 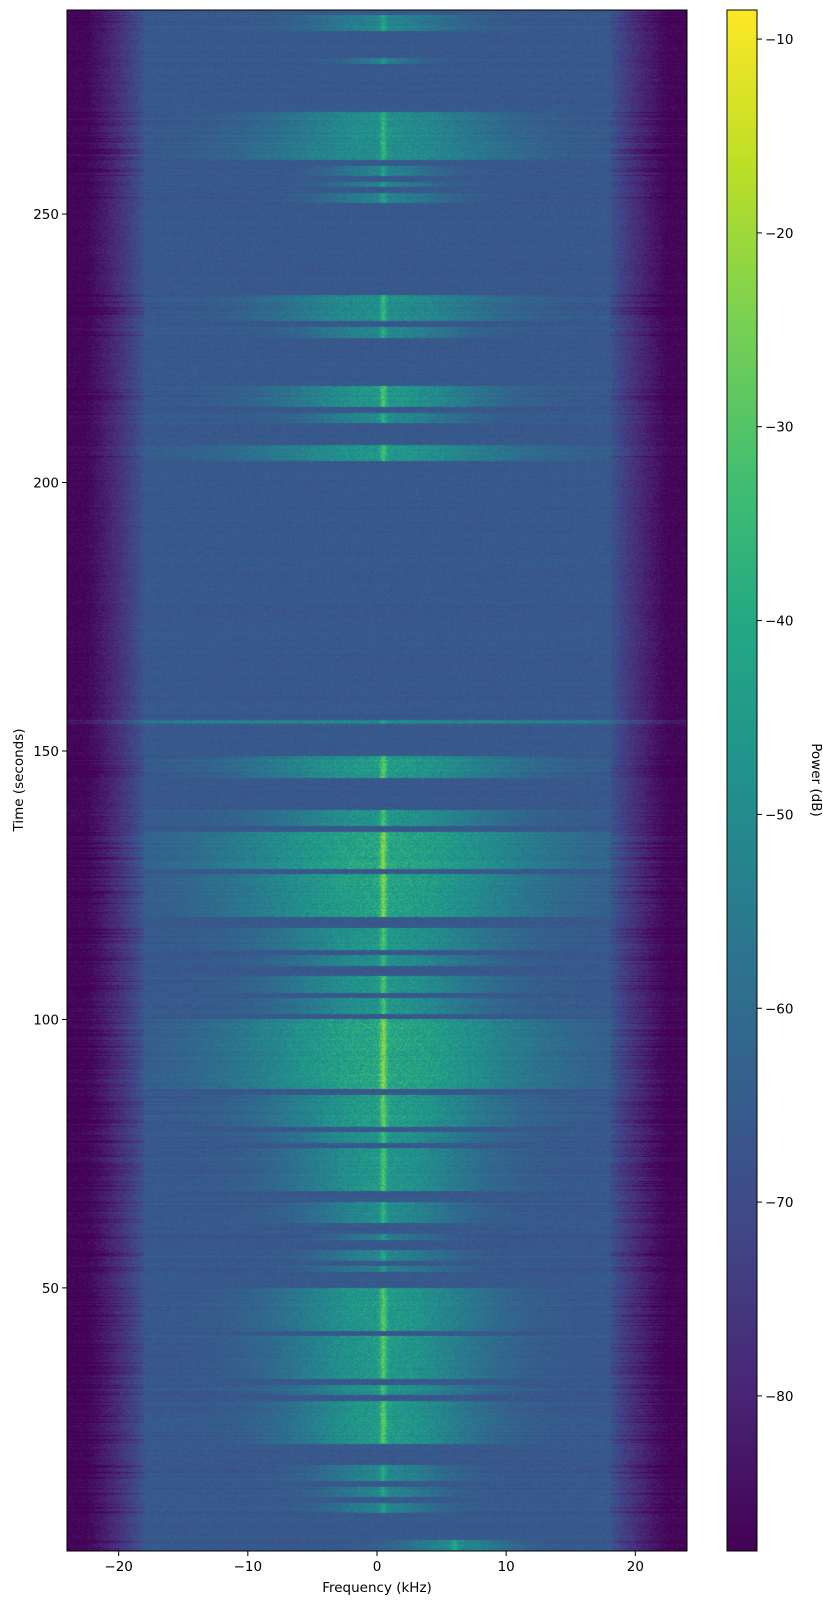 I want to click on y-tick-label: 200, so click(x=46, y=484).